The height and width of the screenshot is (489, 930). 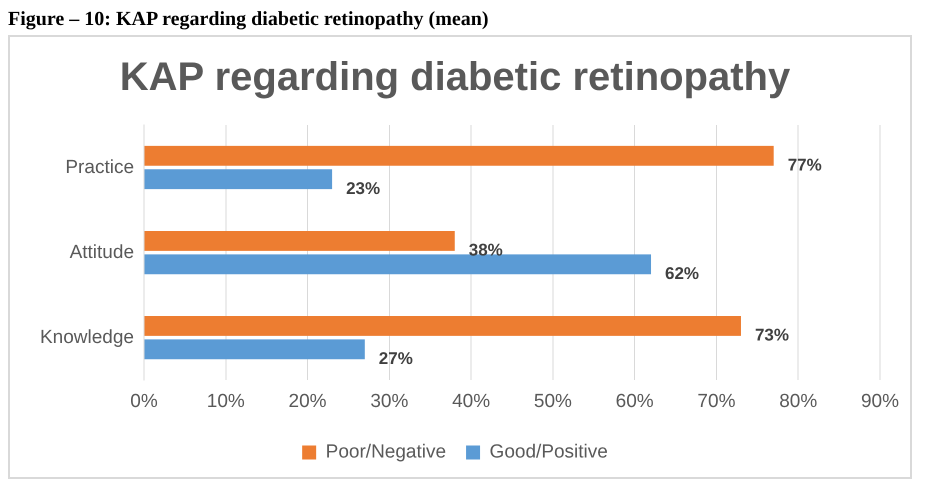 What do you see at coordinates (455, 77) in the screenshot?
I see `chart-title: KAP regarding diabetic retinopathy` at bounding box center [455, 77].